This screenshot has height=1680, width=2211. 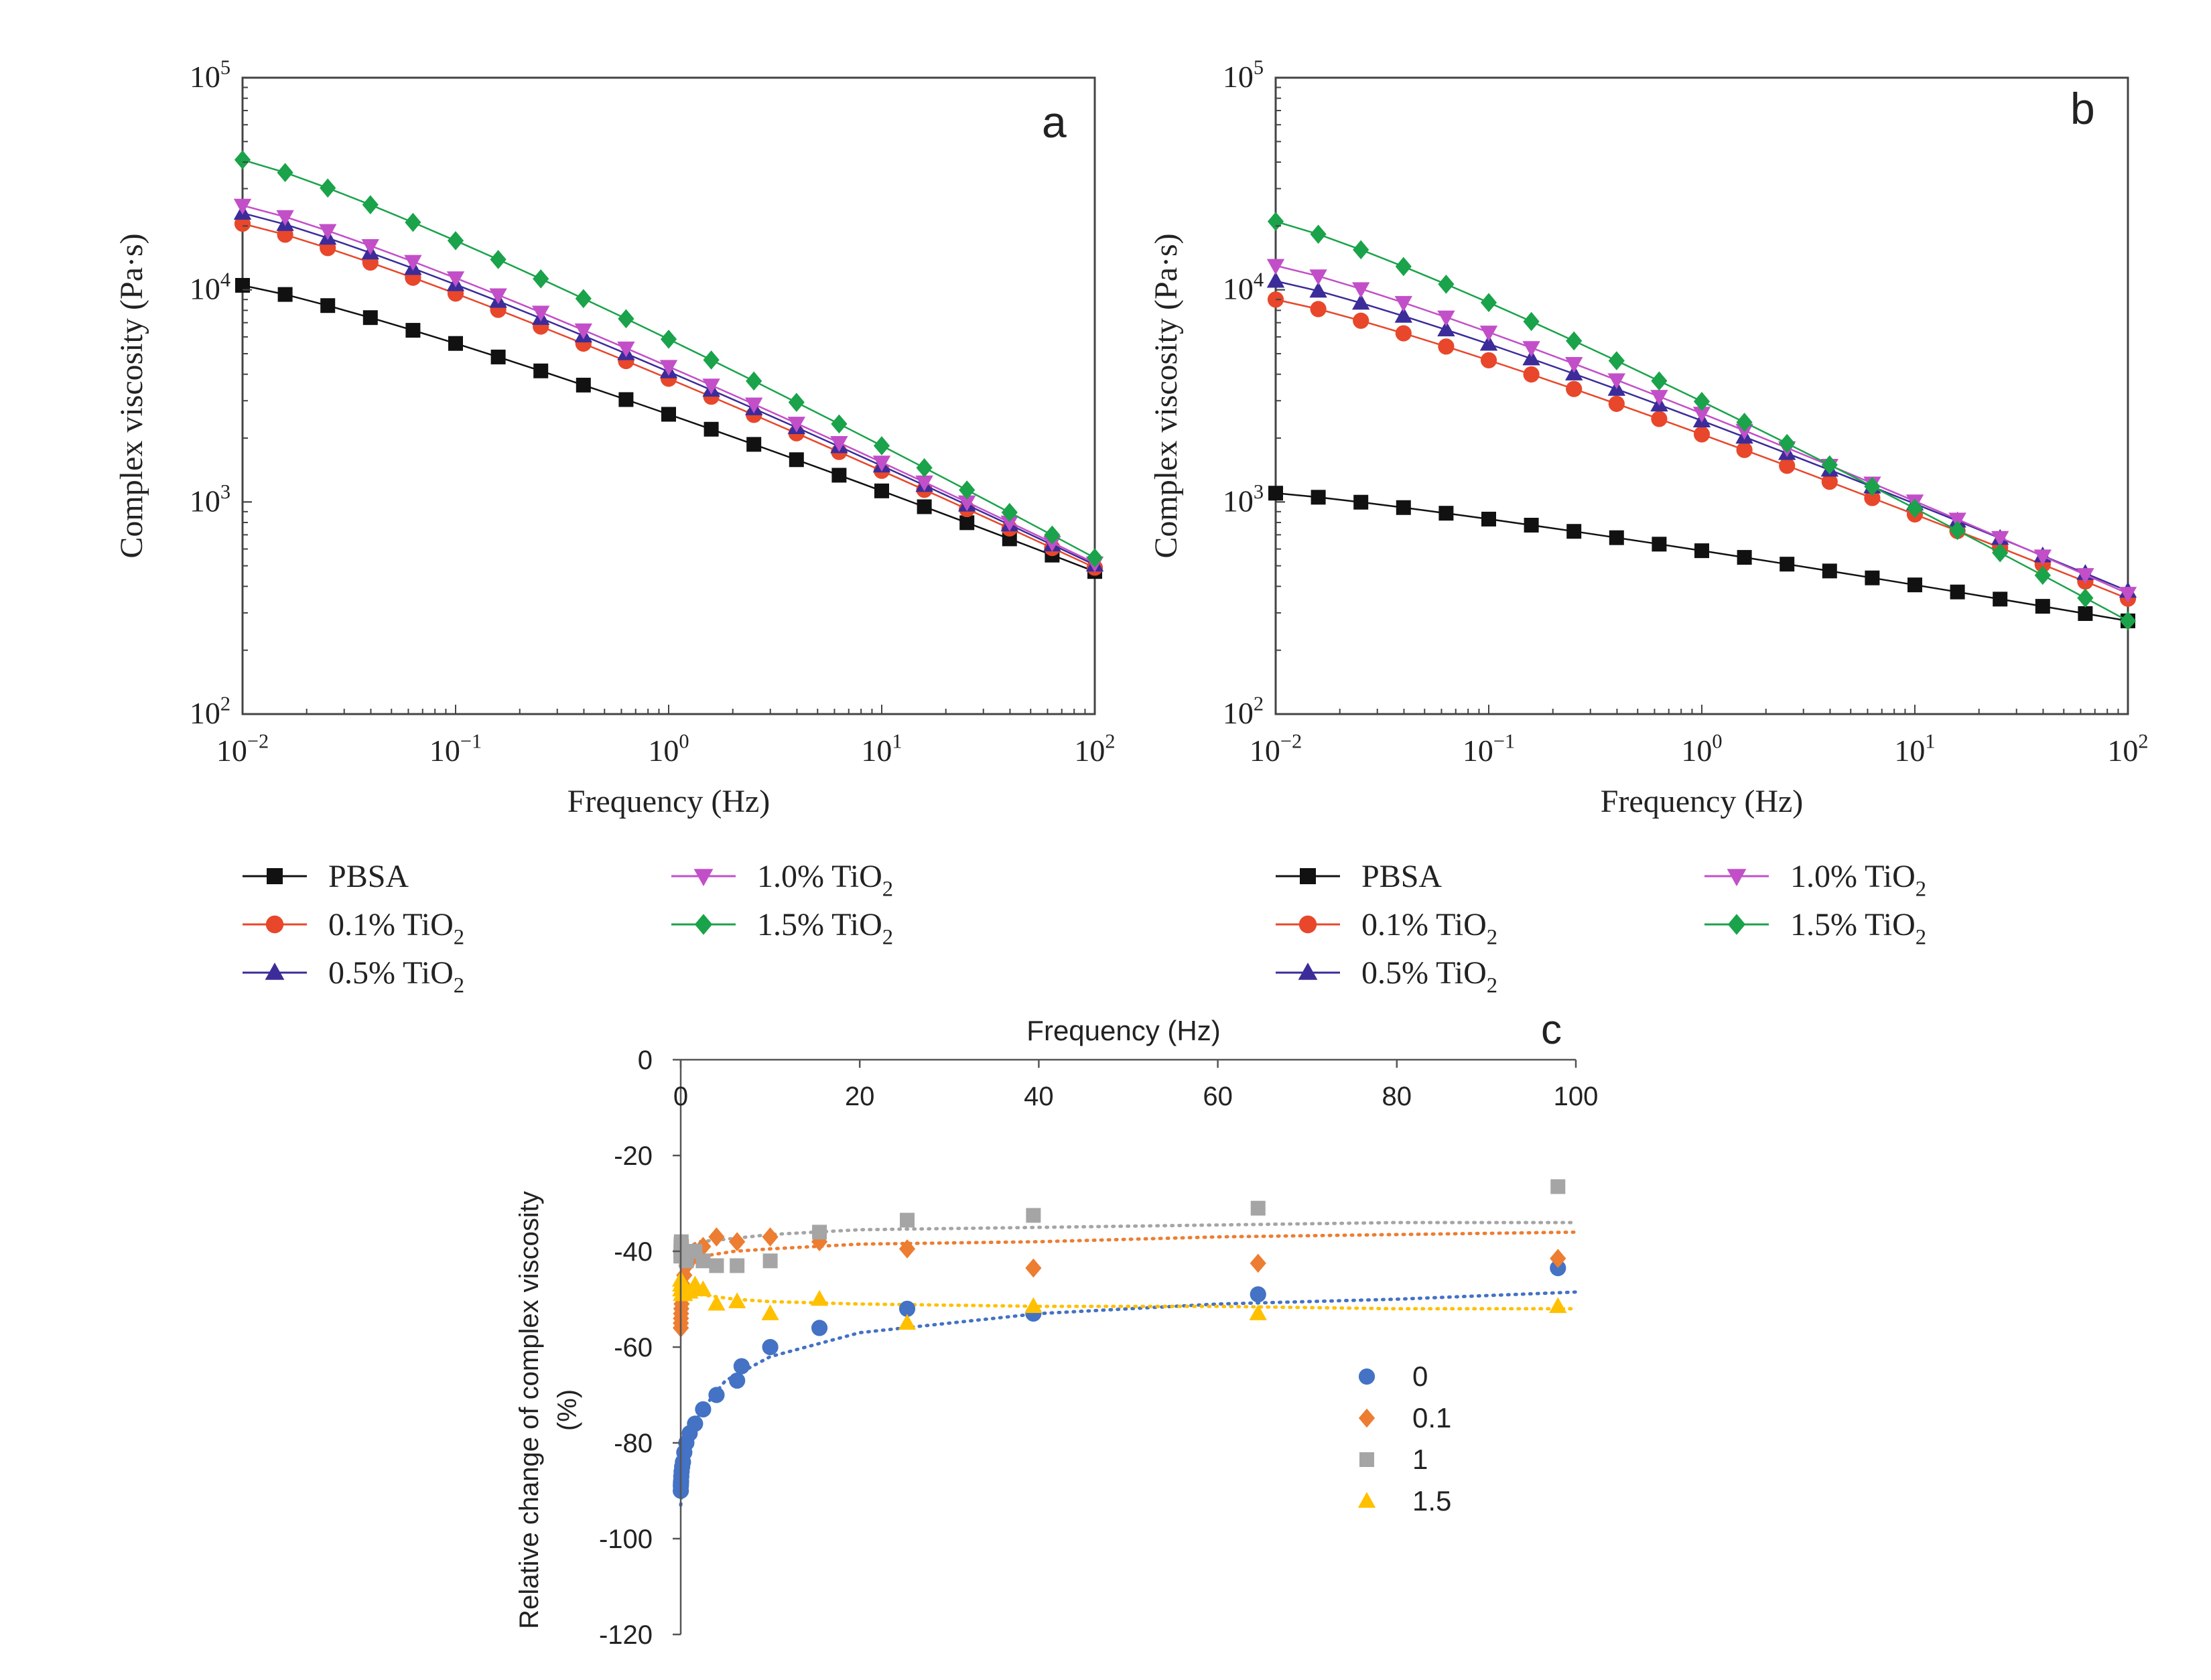 I want to click on y-tick-label: -60, so click(x=634, y=1347).